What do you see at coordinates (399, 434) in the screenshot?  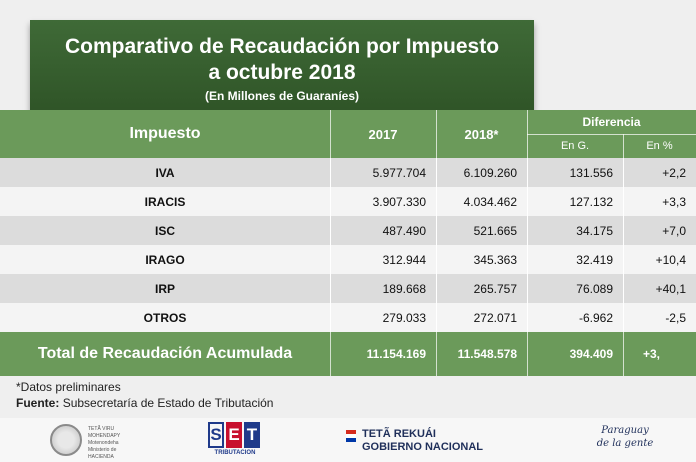 I see `gov-line1: TETÃ REKUÁI` at bounding box center [399, 434].